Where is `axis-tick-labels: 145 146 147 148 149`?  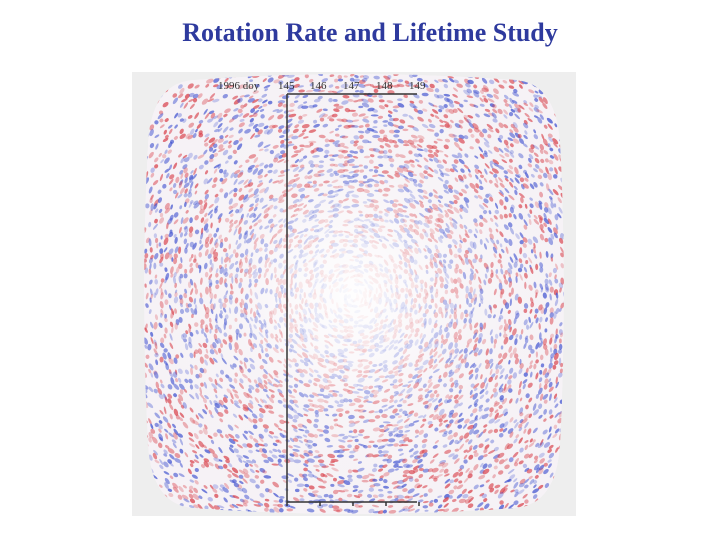
axis-tick-labels: 145 146 147 148 149 is located at coordinates (352, 86).